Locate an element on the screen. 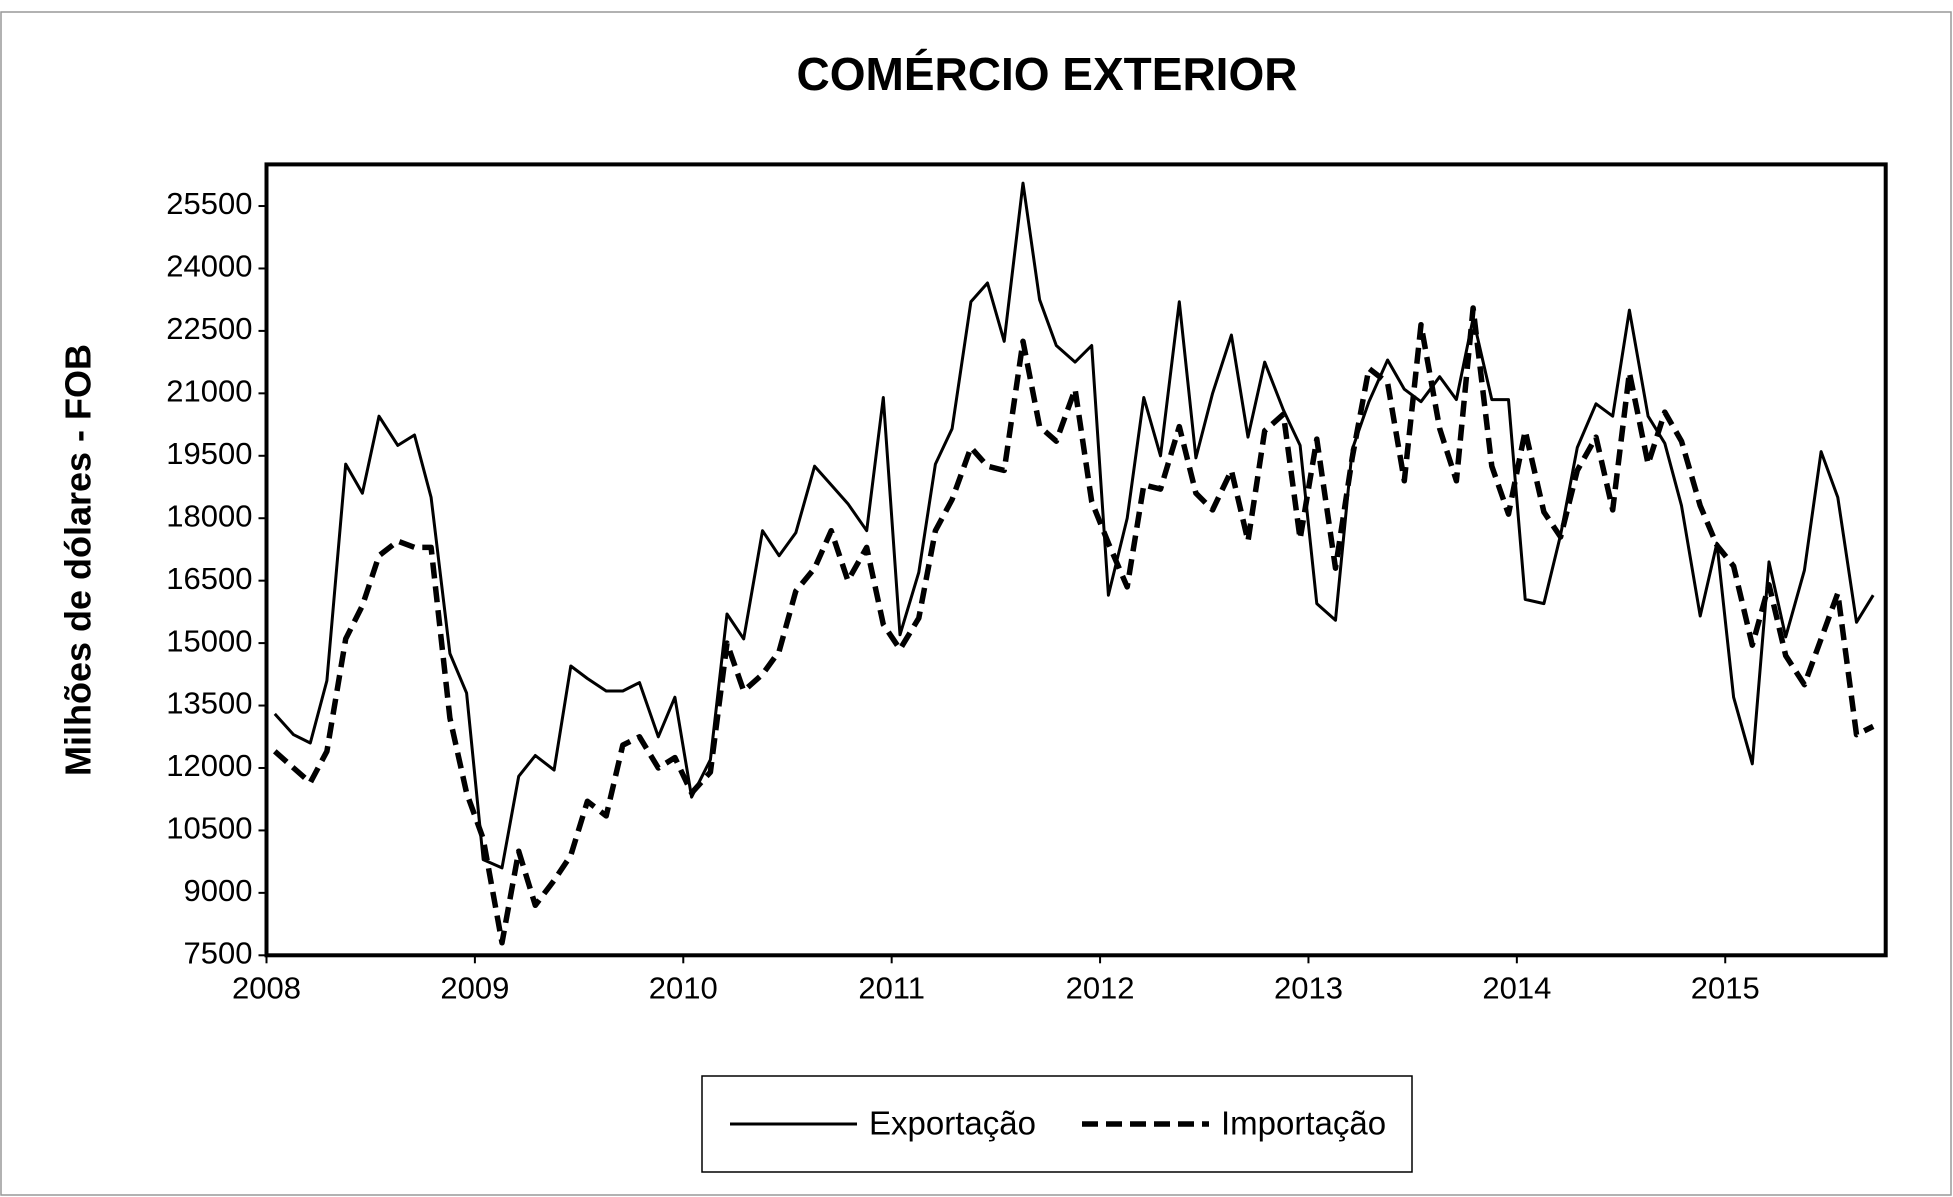 This screenshot has height=1197, width=1953. y-tick-label: 12000 is located at coordinates (209, 765).